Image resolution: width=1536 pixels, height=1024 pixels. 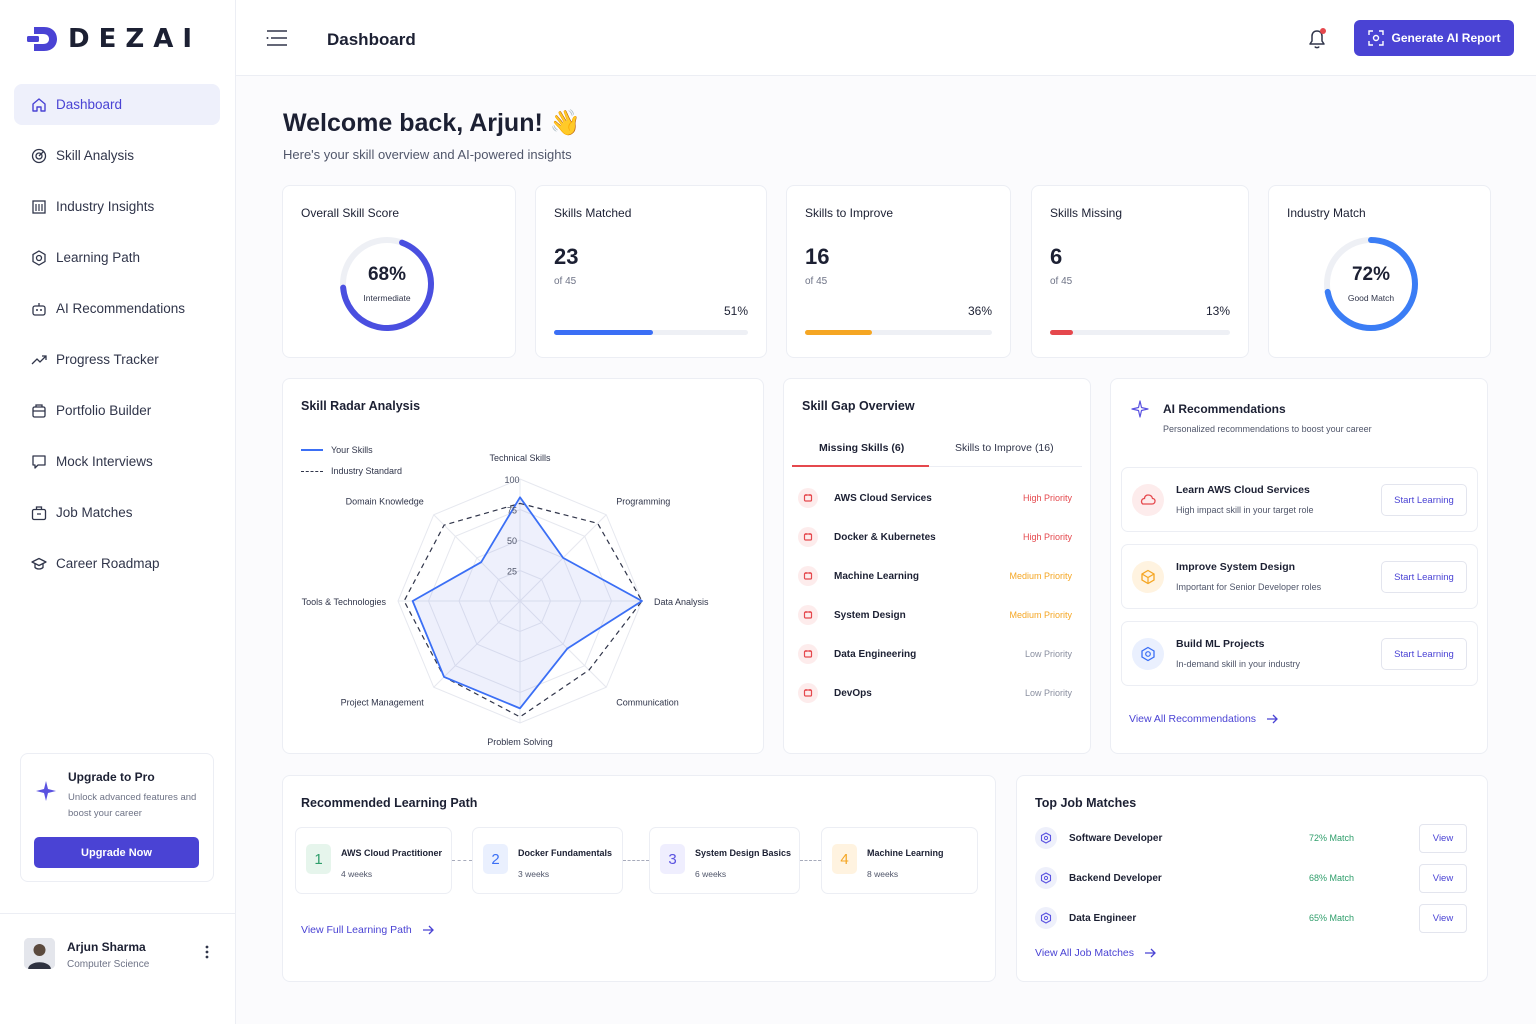 I want to click on view-full-learning-path-link: View Full Learning Path, so click(x=367, y=930).